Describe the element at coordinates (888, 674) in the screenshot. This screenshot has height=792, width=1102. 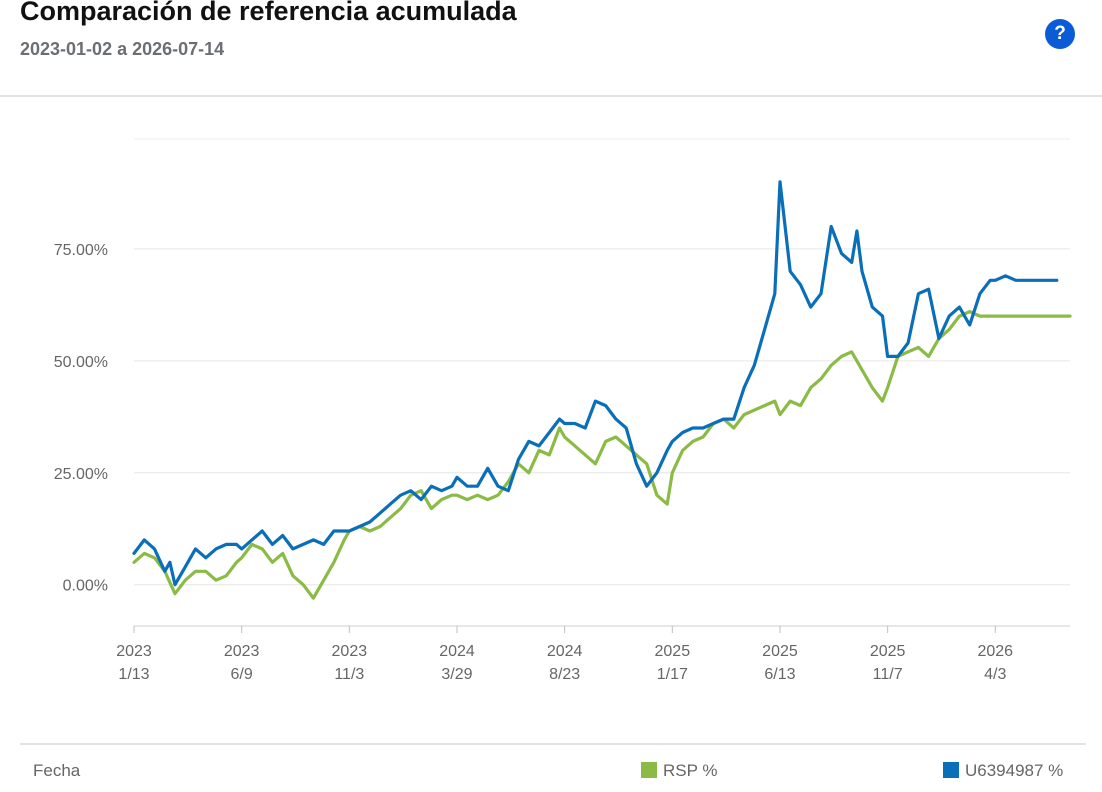
I see `x-tick-label-date: 11/7` at that location.